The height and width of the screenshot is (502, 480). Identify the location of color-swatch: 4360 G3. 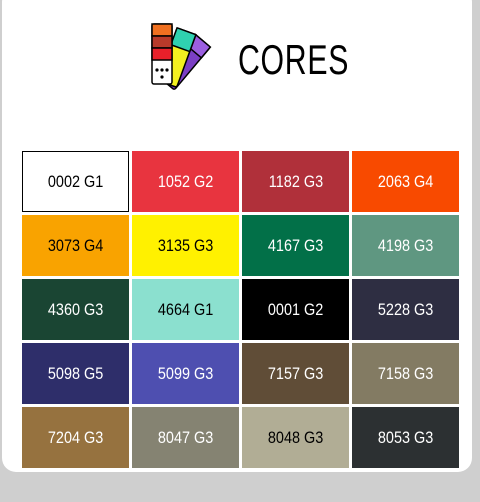
(75, 309).